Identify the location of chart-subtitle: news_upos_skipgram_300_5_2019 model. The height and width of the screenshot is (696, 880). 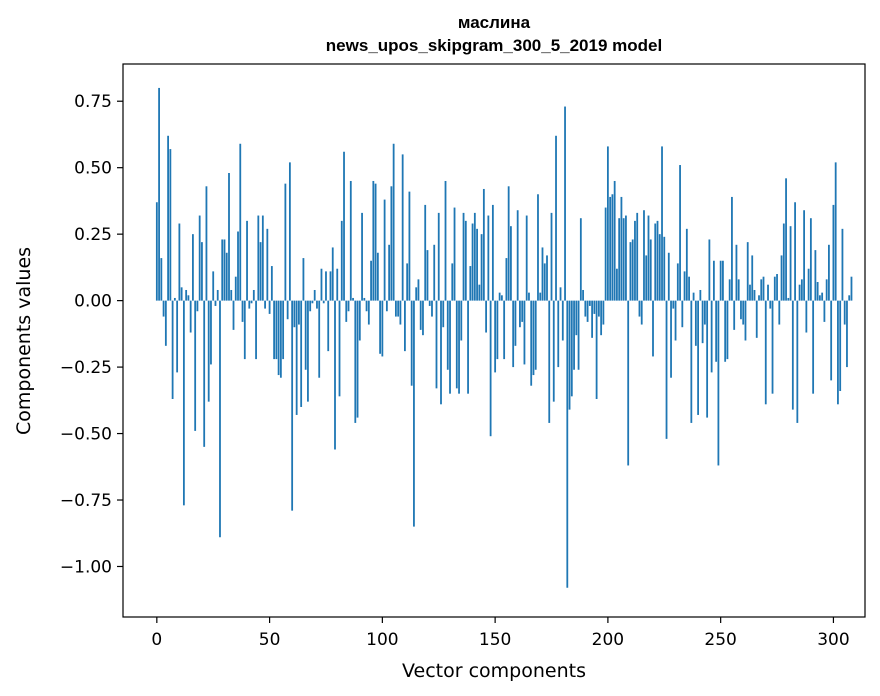
(494, 45).